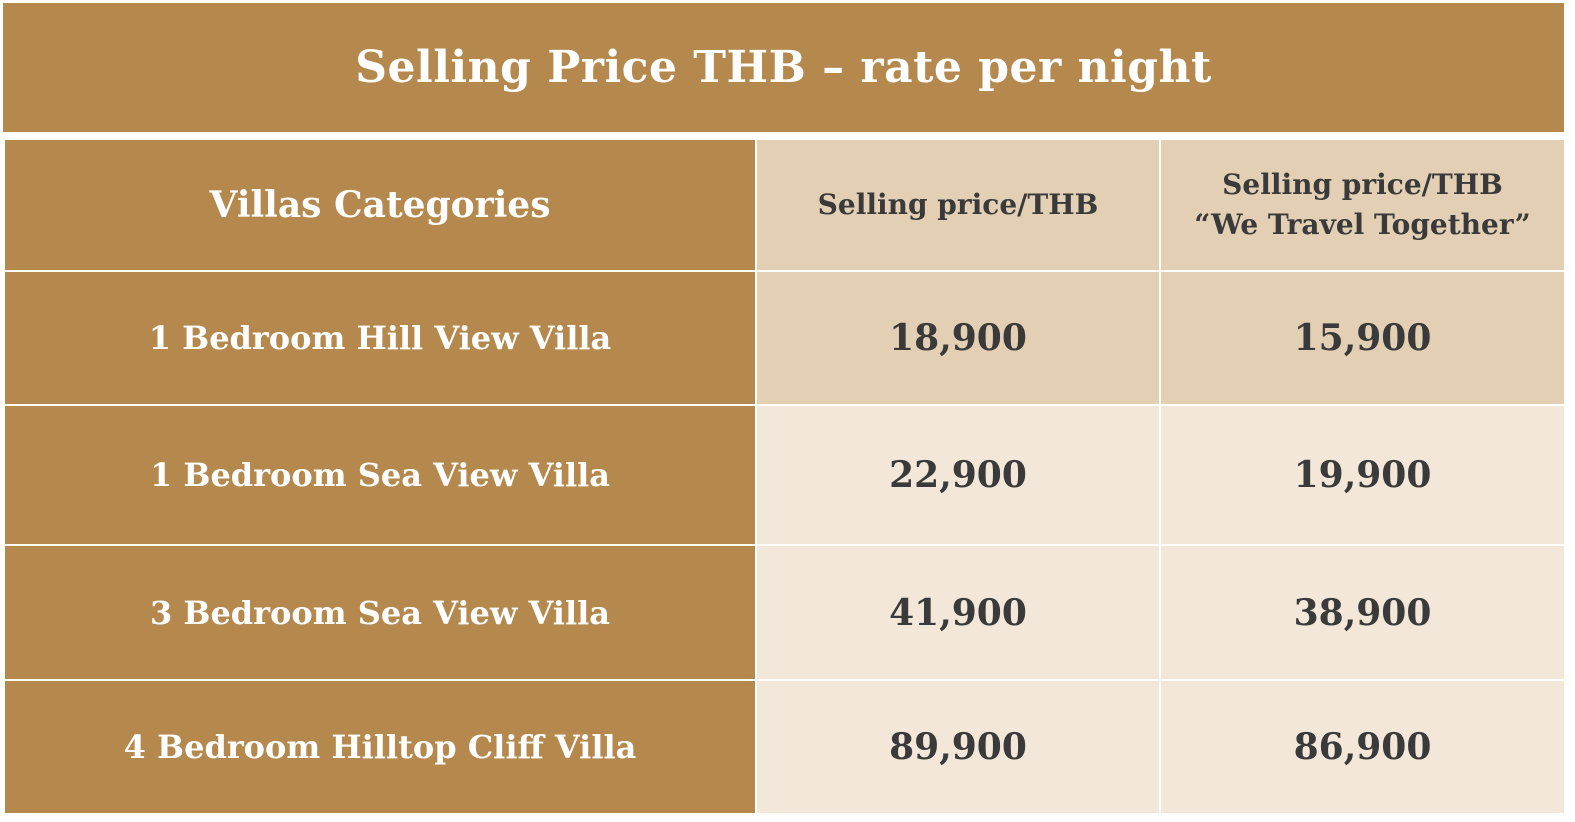  What do you see at coordinates (380, 612) in the screenshot?
I see `villa-category-cell: 3 Bedroom Sea View Villa` at bounding box center [380, 612].